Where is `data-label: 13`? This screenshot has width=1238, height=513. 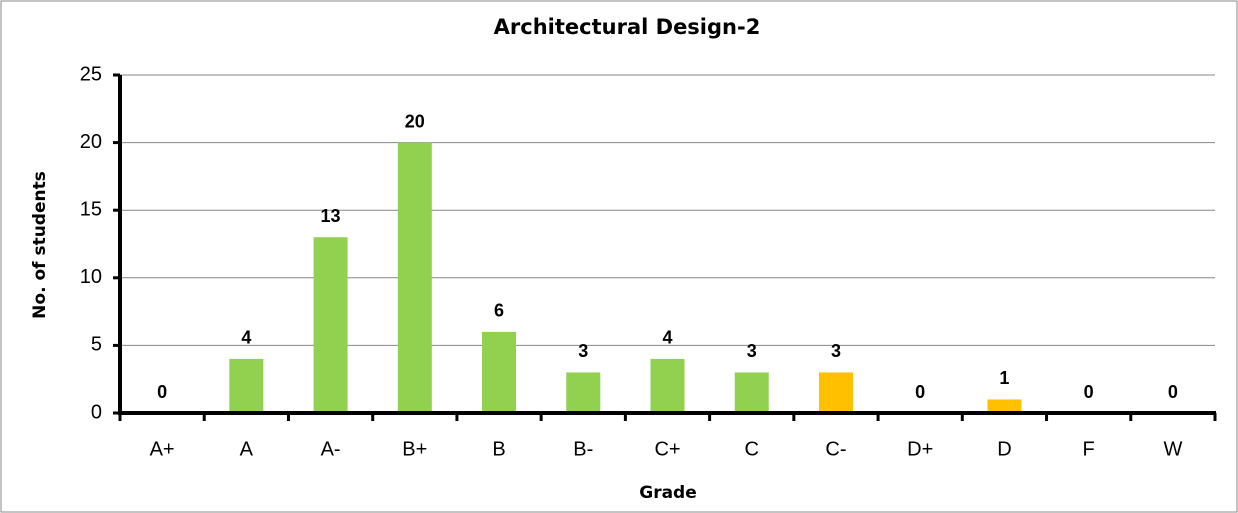
data-label: 13 is located at coordinates (331, 216).